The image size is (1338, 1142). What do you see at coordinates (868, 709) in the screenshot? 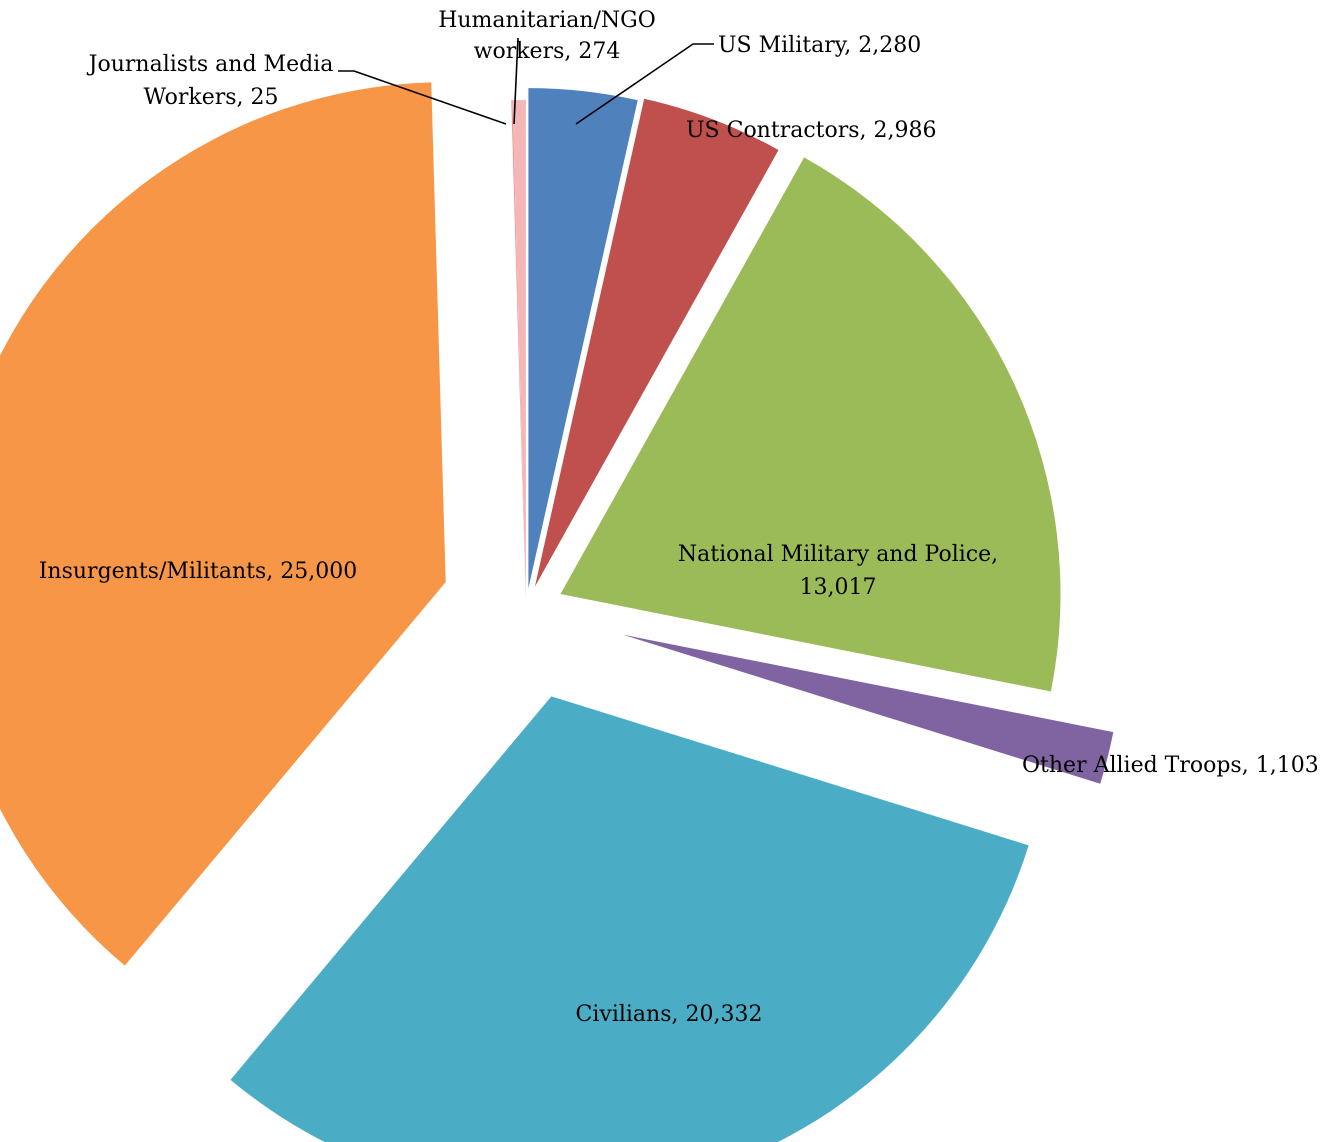
I see `slice-other-allied-troops` at bounding box center [868, 709].